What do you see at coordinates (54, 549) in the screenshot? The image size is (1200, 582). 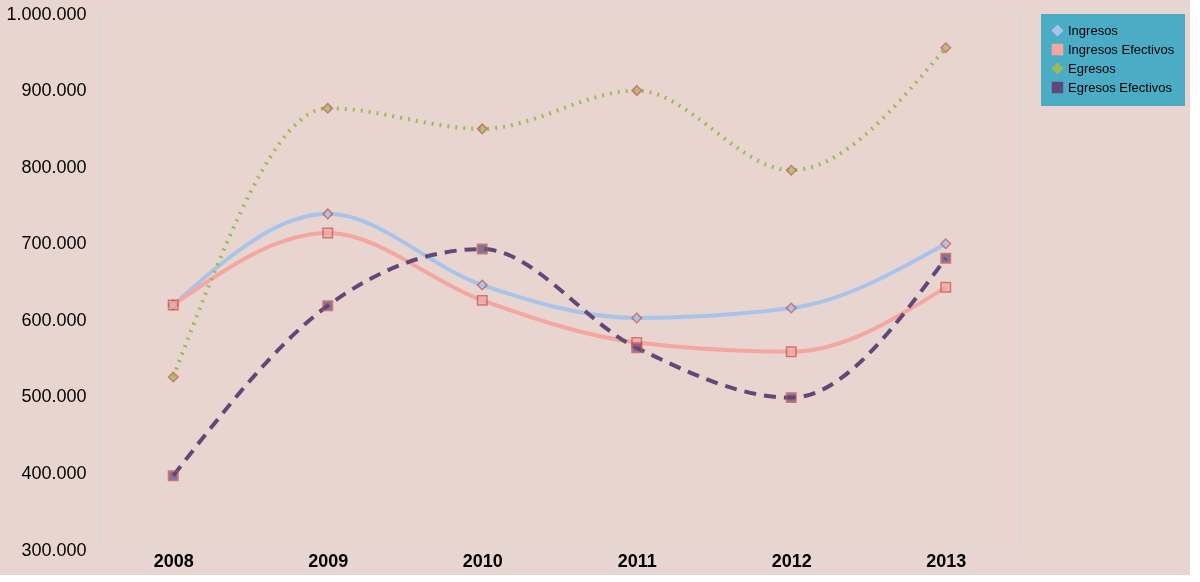 I see `y-tick-label: 300.000` at bounding box center [54, 549].